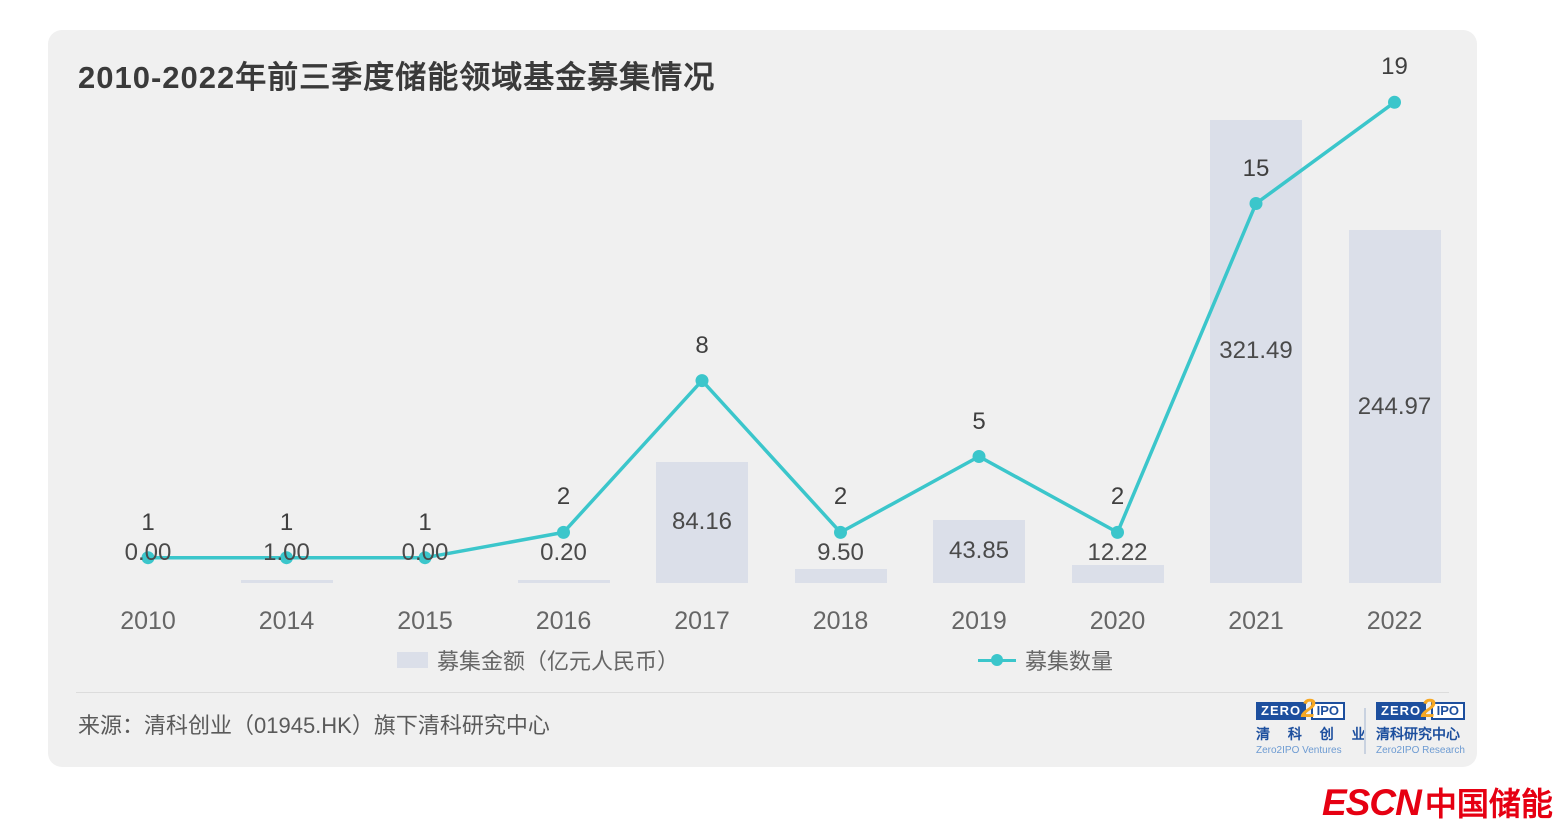  I want to click on x-tick-label: 2016, so click(563, 621).